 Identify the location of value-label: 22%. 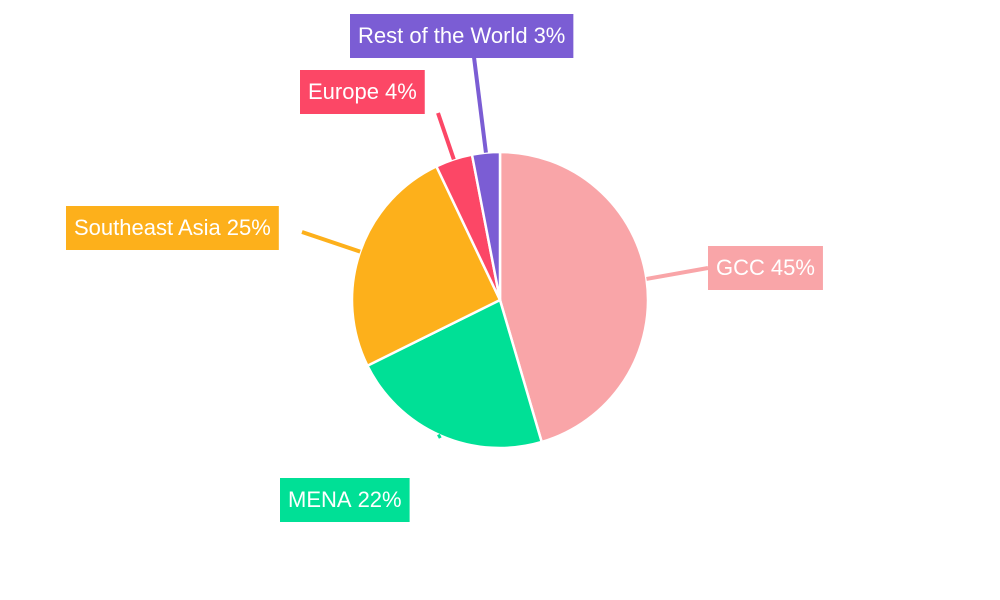
(380, 499).